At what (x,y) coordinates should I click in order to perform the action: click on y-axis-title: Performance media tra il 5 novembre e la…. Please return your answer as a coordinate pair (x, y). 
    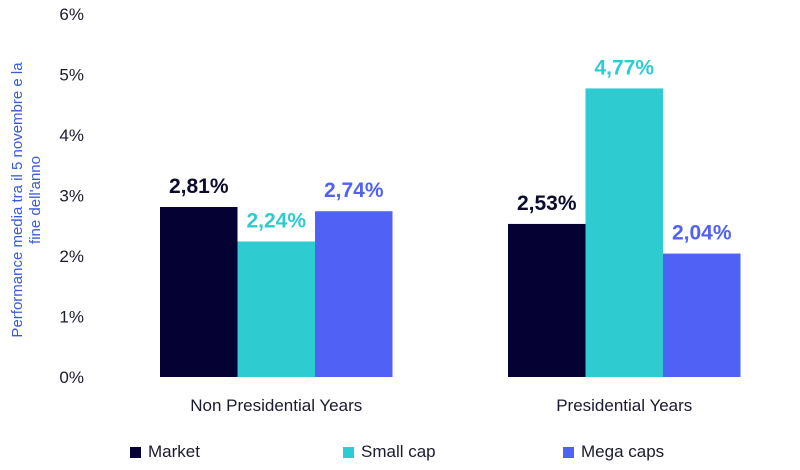
    Looking at the image, I should click on (26, 200).